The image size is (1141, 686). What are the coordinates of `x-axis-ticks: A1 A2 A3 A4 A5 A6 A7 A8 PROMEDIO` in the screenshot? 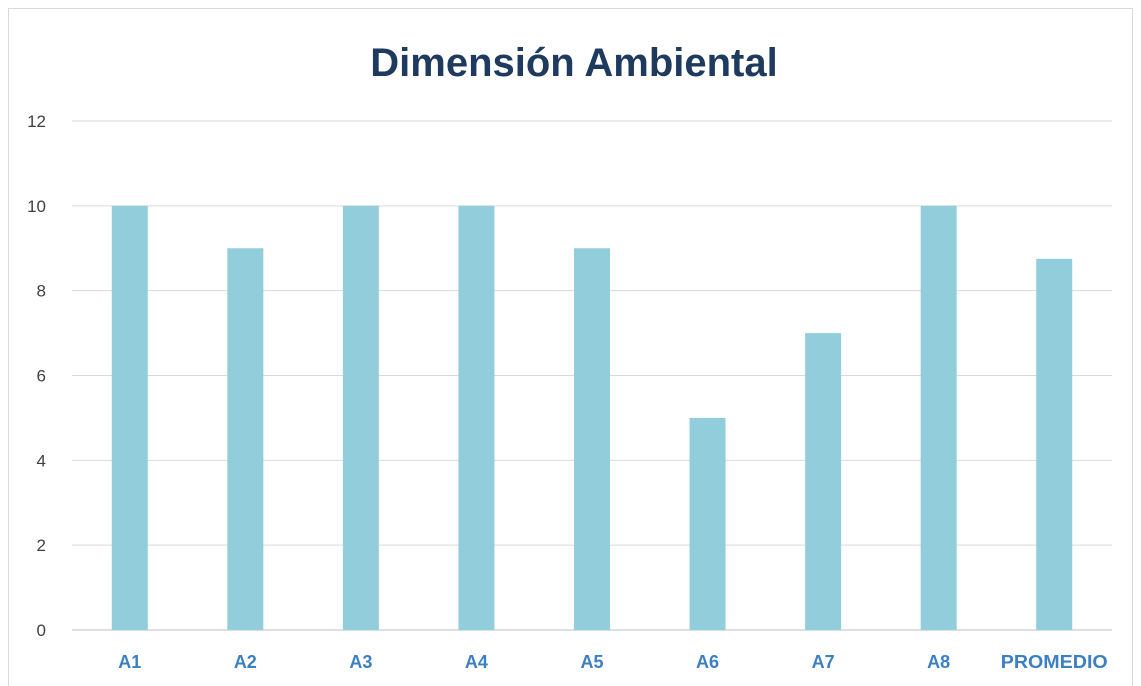 It's located at (612, 662).